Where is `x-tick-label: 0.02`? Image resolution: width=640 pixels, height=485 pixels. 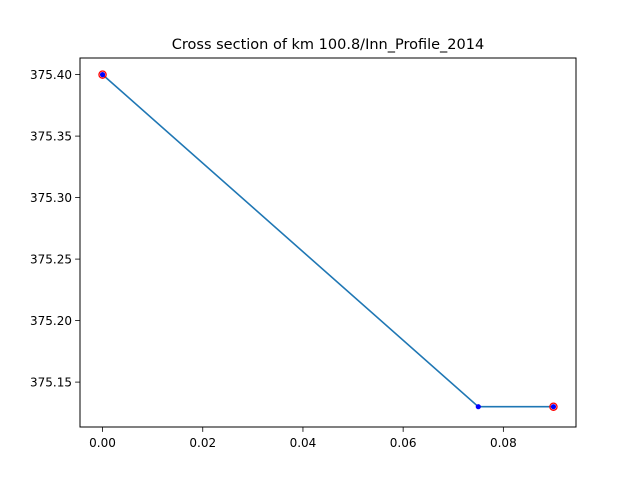
x-tick-label: 0.02 is located at coordinates (202, 443).